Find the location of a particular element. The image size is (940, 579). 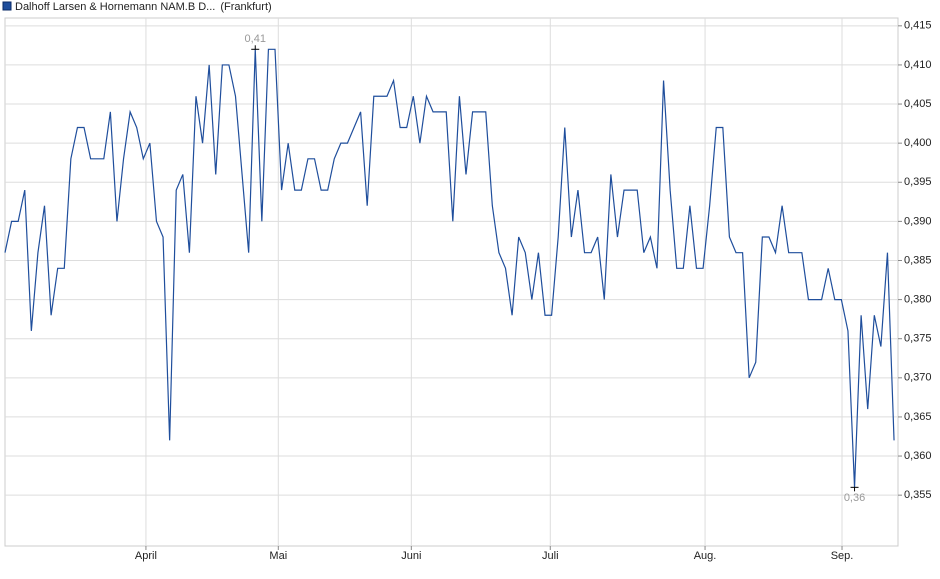

y-tick-label: 0,405 is located at coordinates (918, 104).